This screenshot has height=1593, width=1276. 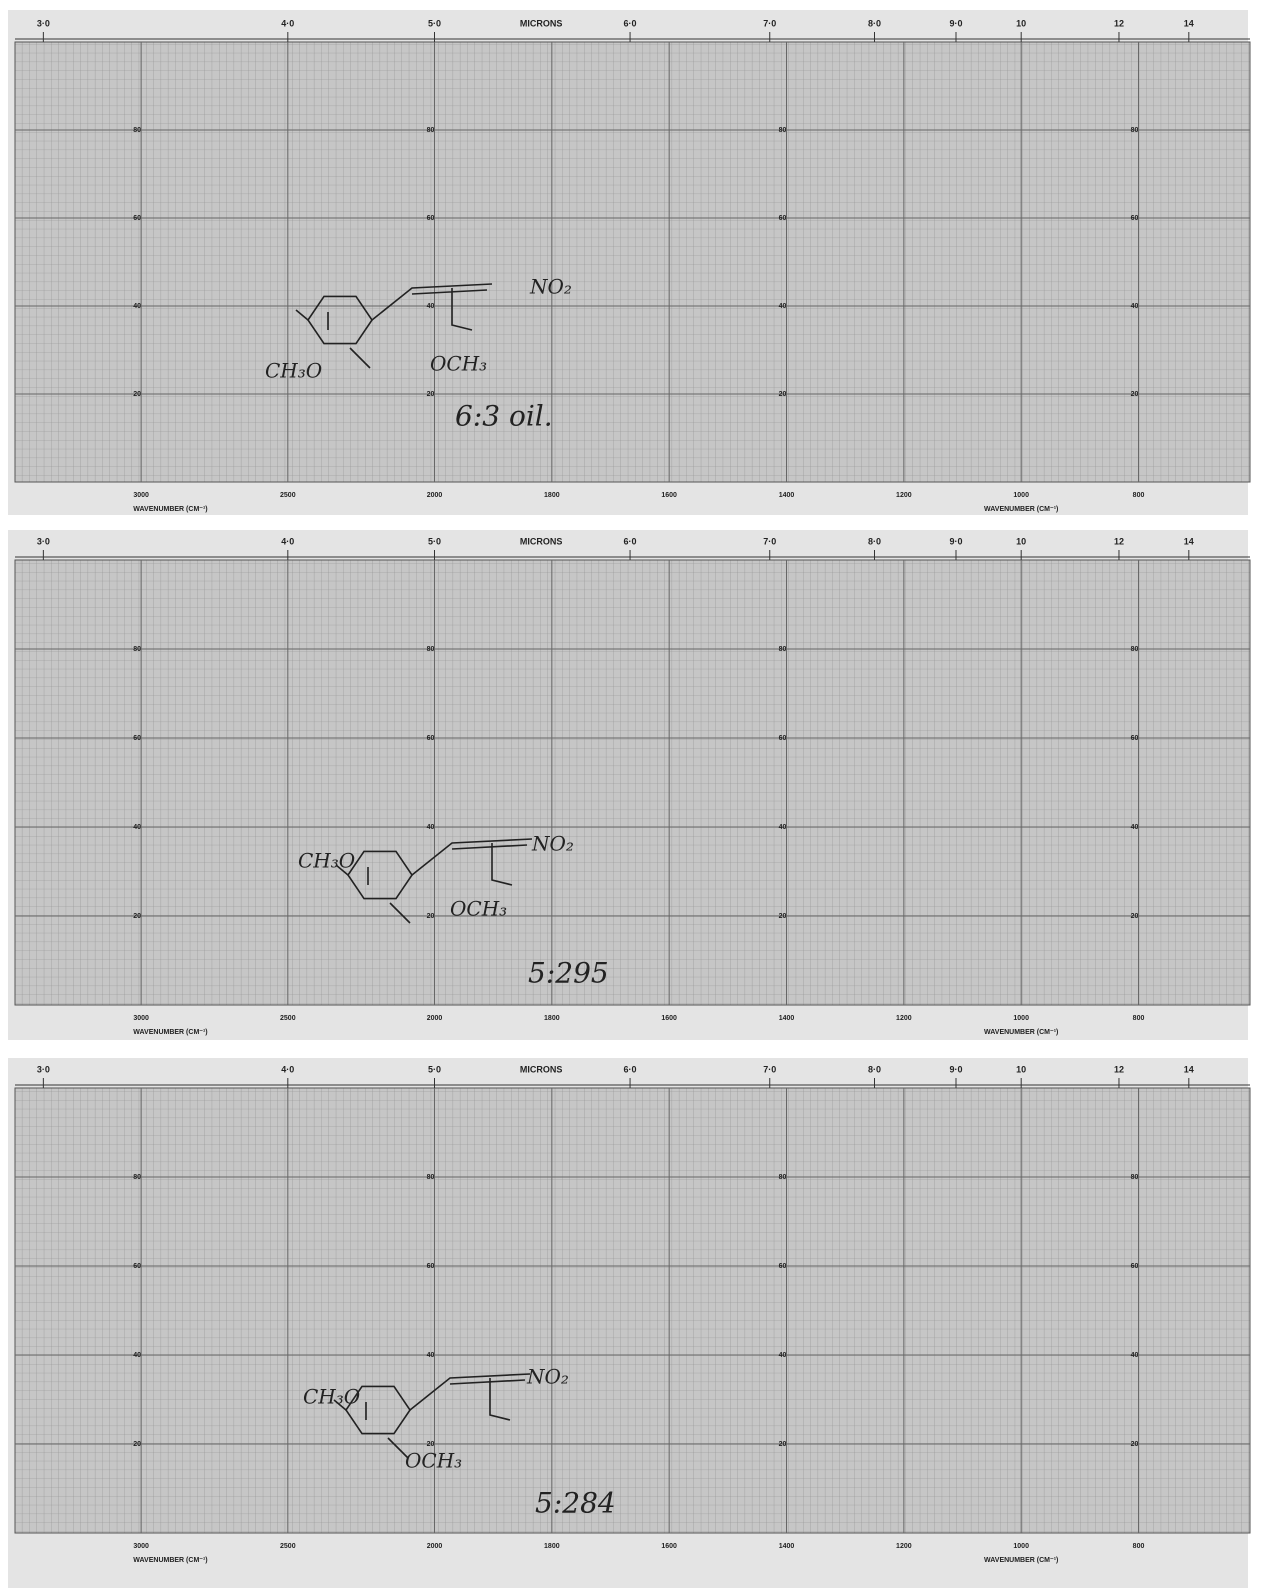 What do you see at coordinates (575, 1503) in the screenshot?
I see `annotation: 5:284` at bounding box center [575, 1503].